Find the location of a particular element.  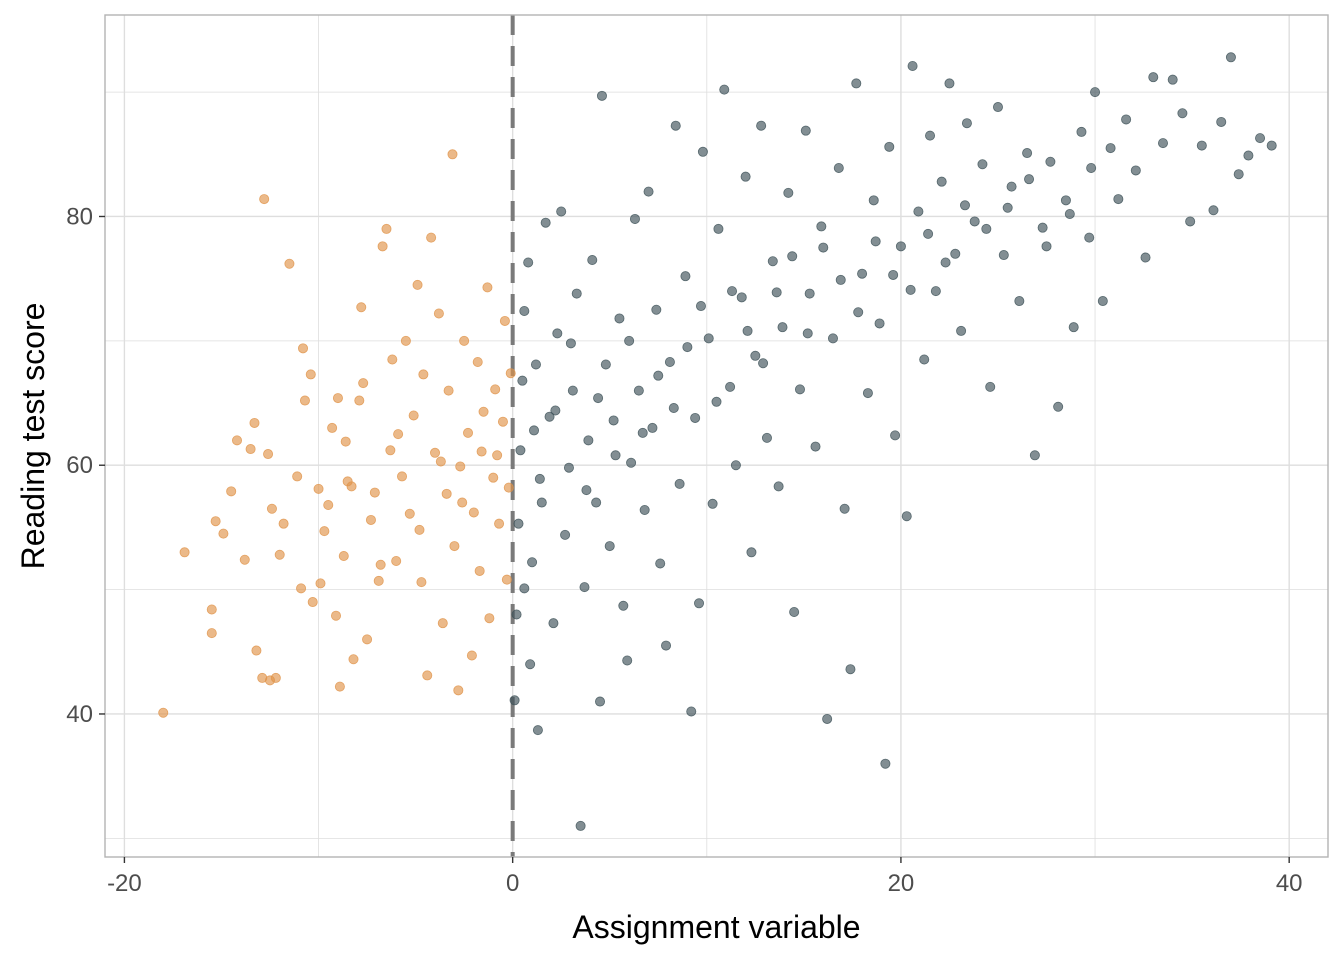

y-axis-title: Reading test score is located at coordinates (33, 436).